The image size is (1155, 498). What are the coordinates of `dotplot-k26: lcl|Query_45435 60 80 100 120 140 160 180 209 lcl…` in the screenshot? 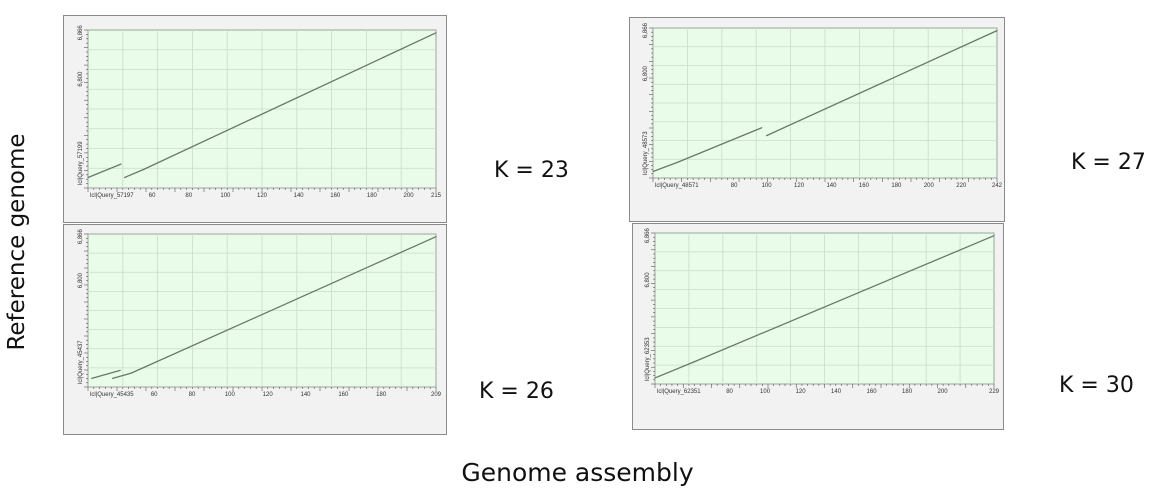 It's located at (260, 313).